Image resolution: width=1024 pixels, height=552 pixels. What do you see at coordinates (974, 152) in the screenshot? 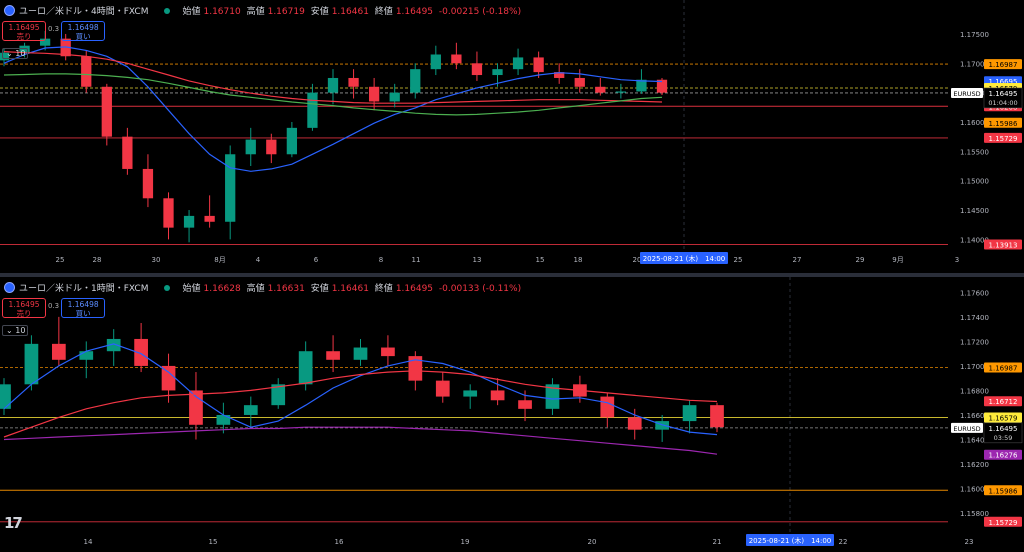
I see `y-axis-tick-label: 1.15500` at bounding box center [974, 152].